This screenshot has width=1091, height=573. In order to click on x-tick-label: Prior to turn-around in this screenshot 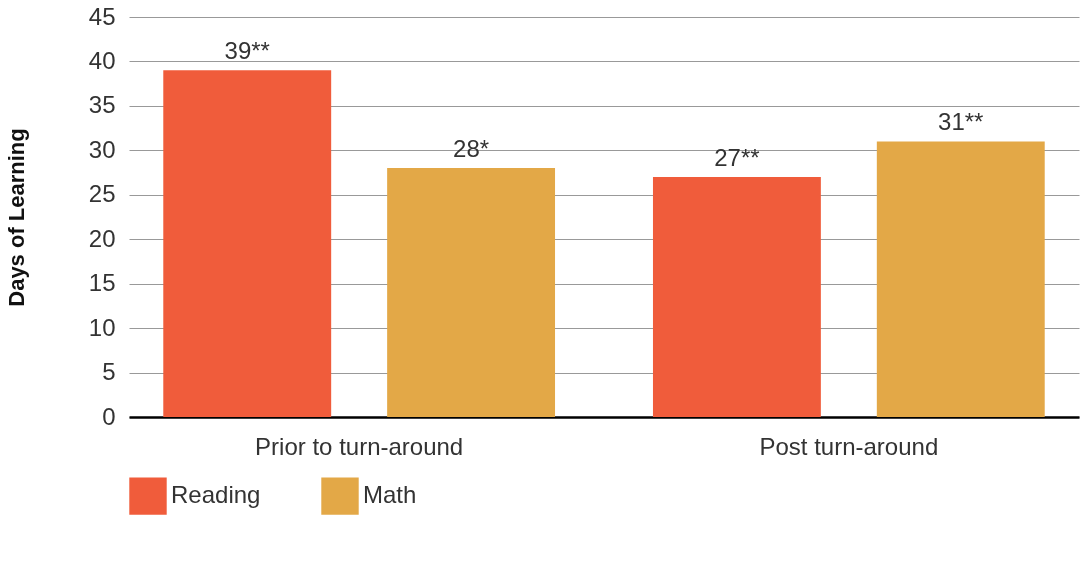, I will do `click(359, 446)`.